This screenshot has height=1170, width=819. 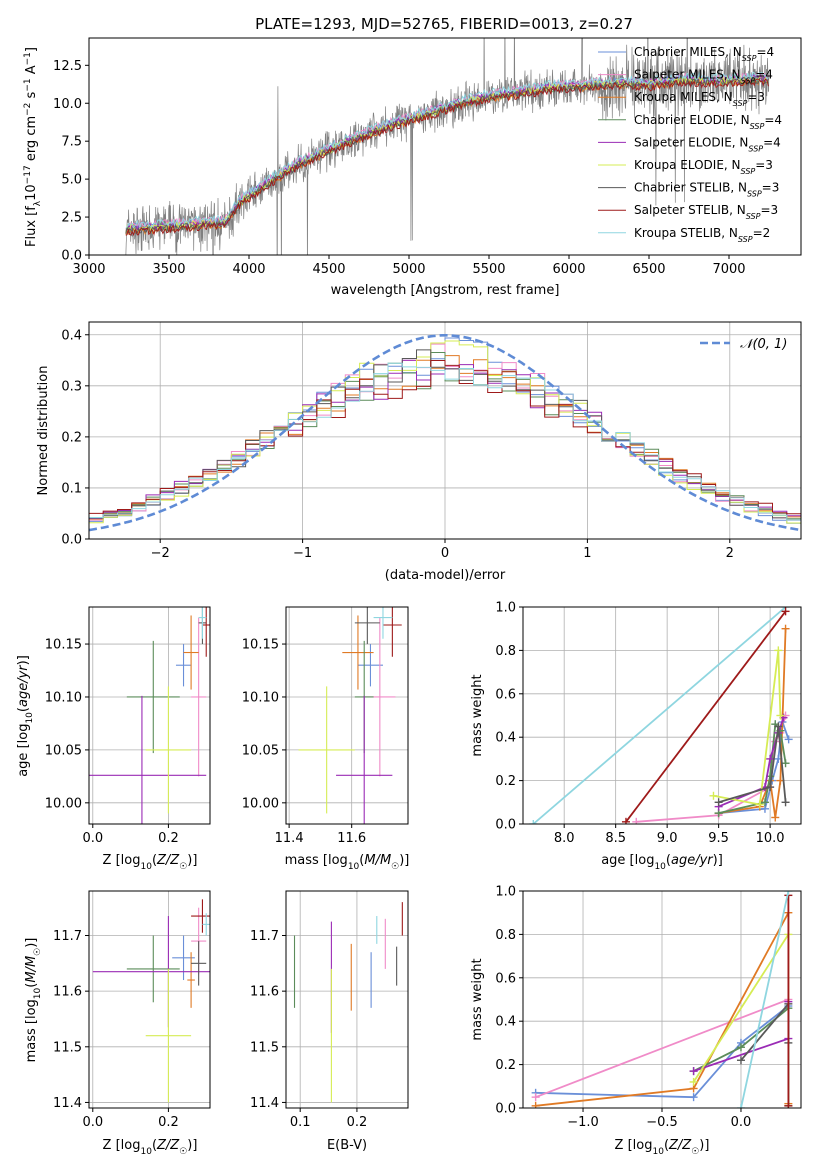 I want to click on x-axis-label: E(B-V), so click(x=347, y=1145).